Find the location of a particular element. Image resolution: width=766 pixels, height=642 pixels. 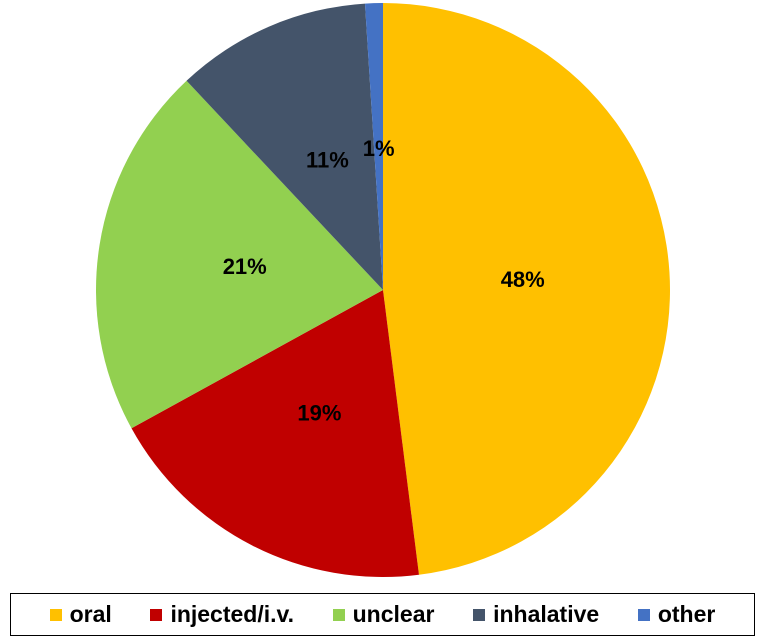

legend: oral injected/i.v. unclear inhalative other is located at coordinates (382, 614).